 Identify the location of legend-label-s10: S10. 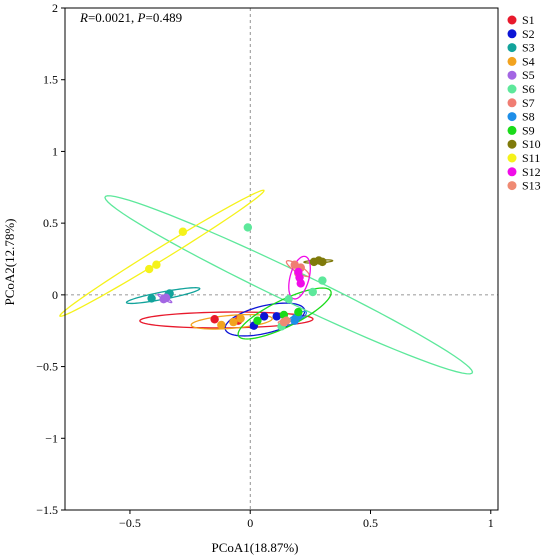
(531, 144).